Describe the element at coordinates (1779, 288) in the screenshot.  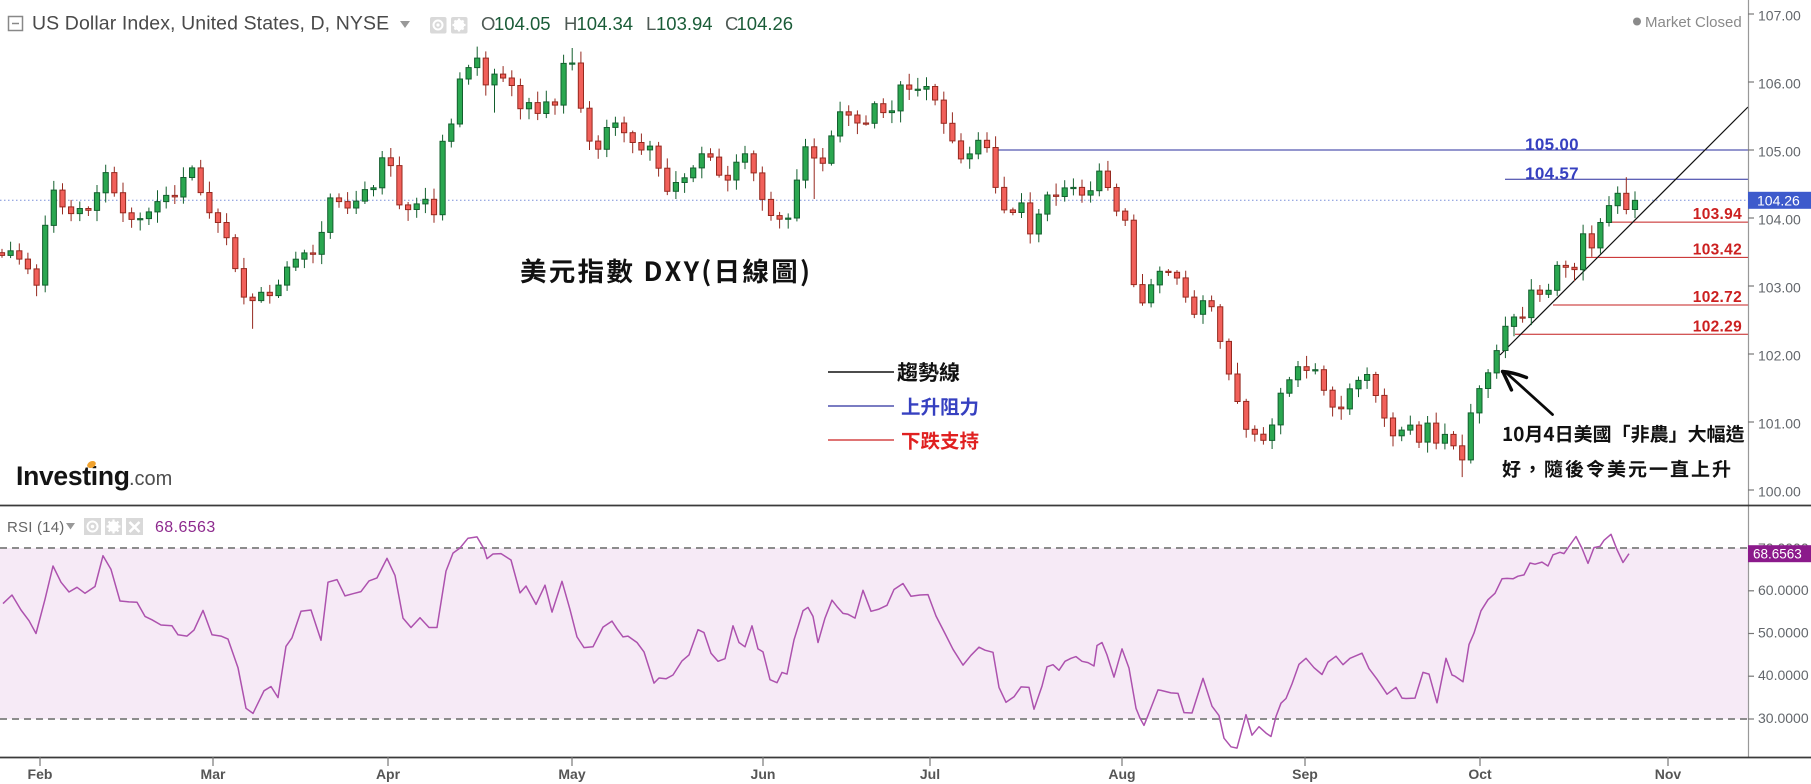
I see `svg-text: 103.00` at that location.